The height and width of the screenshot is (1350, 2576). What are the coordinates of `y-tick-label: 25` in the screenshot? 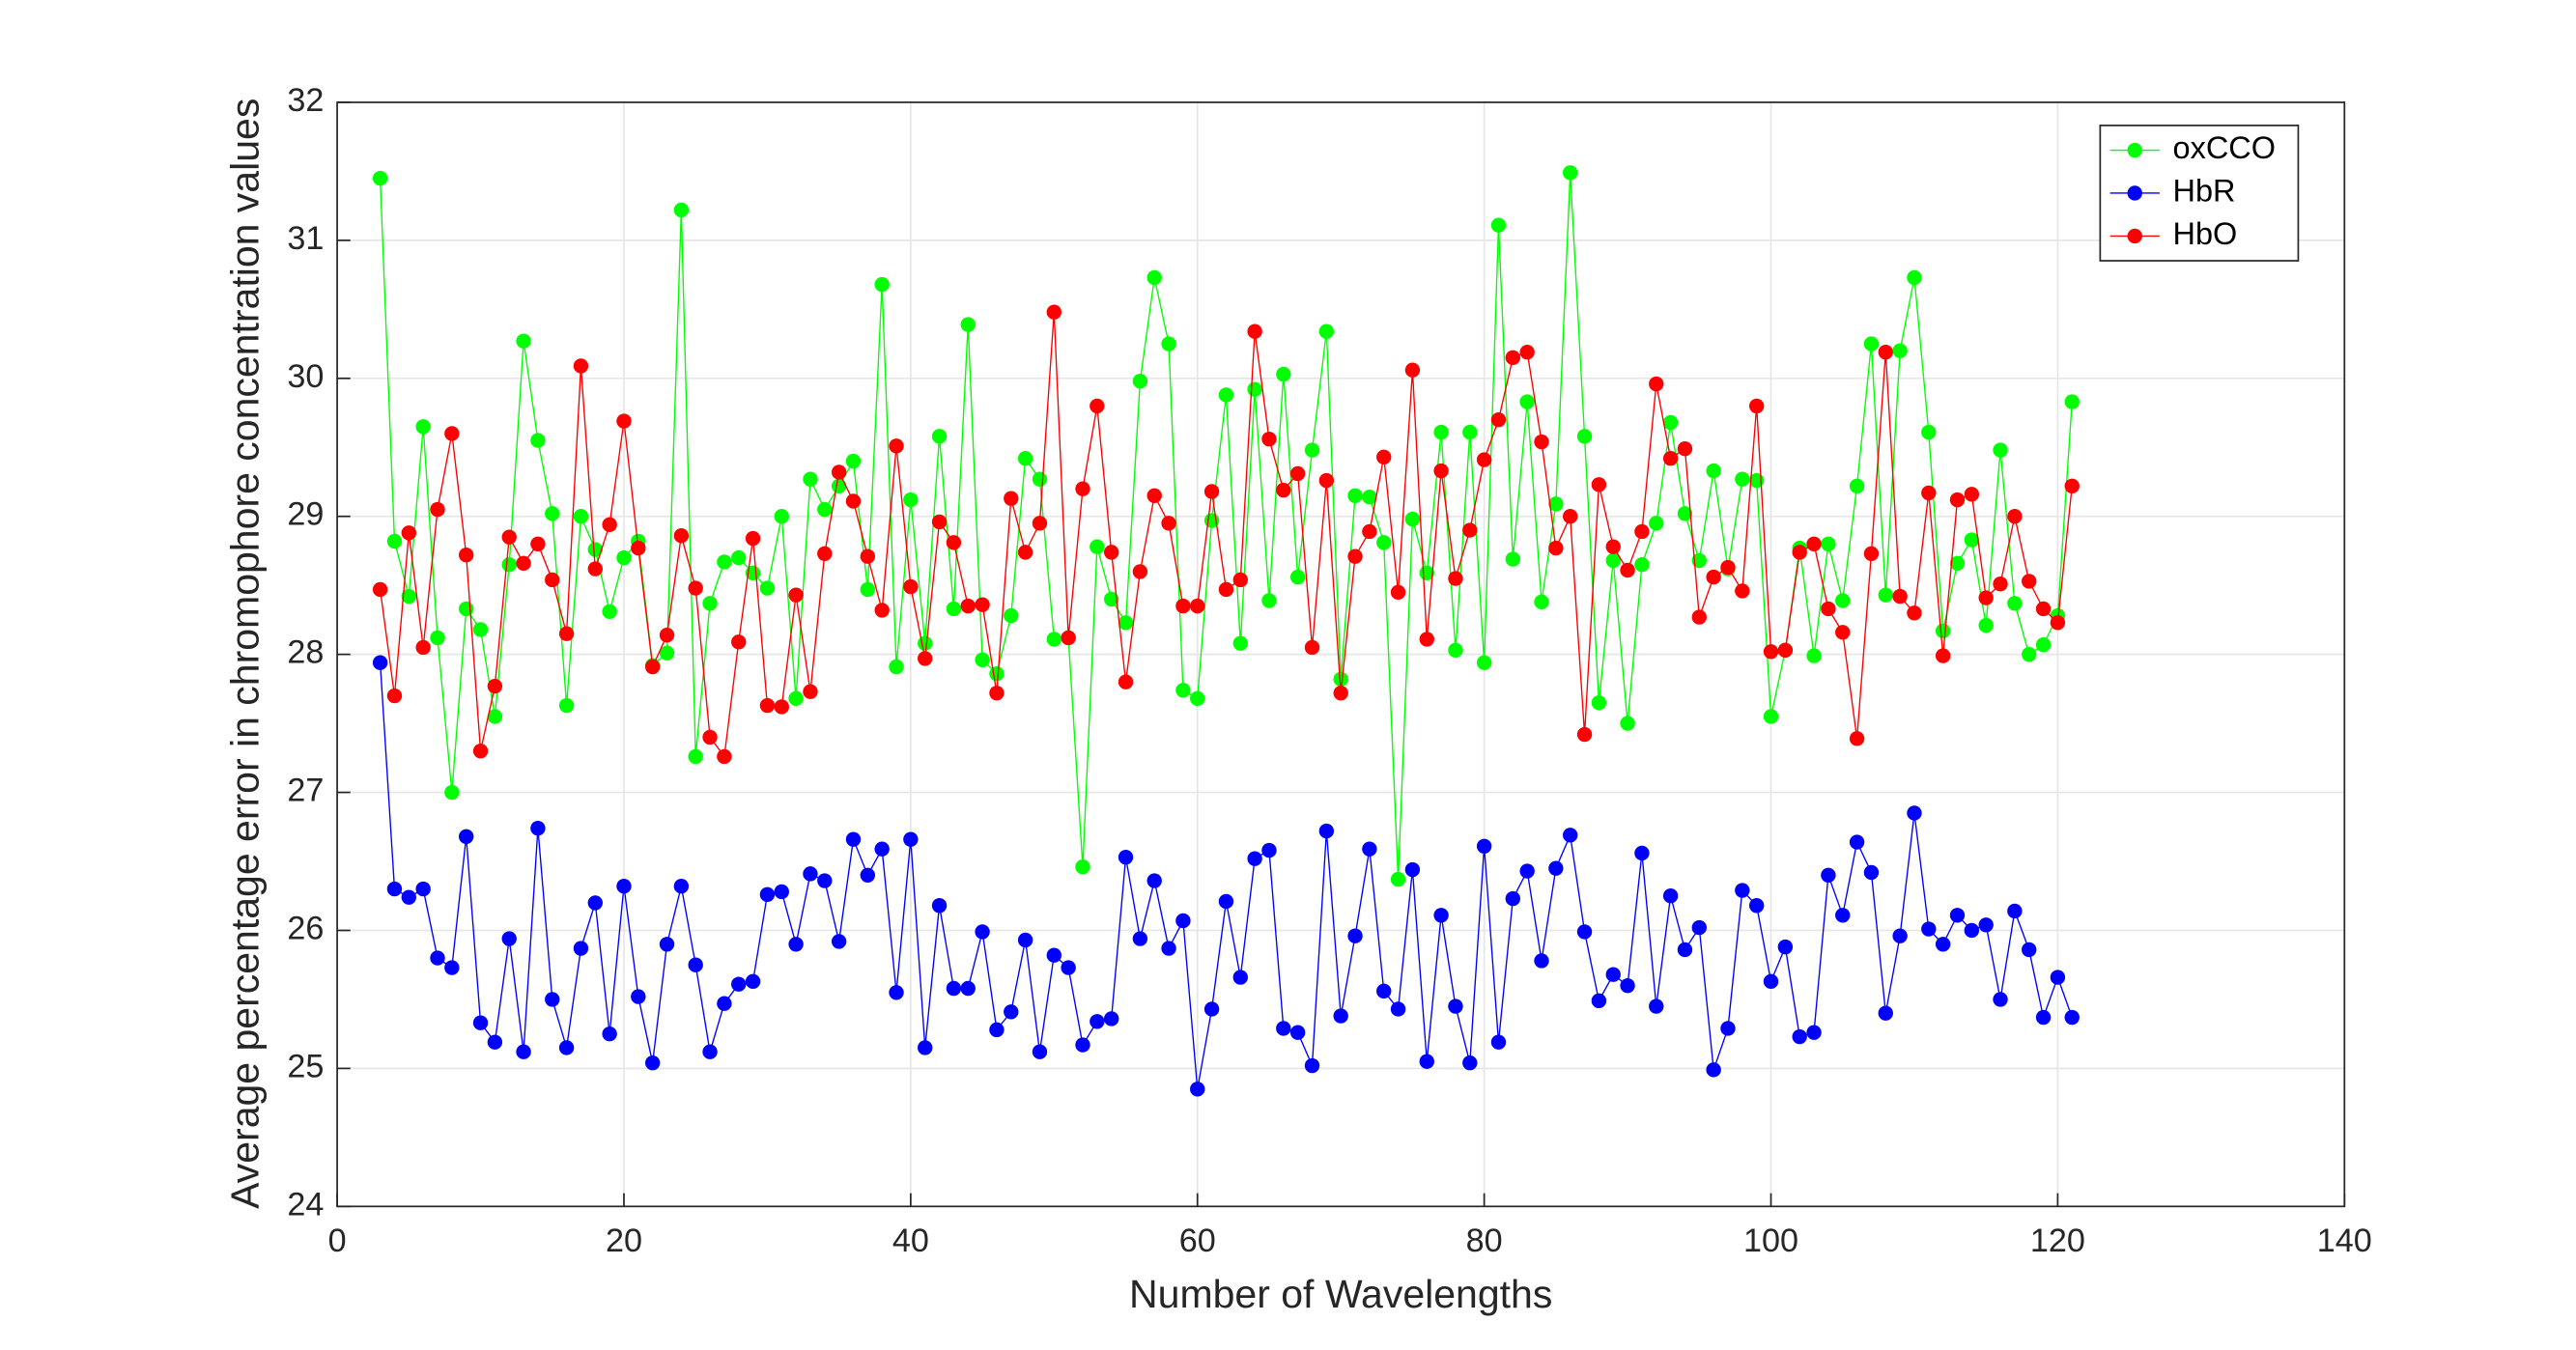 It's located at (305, 1066).